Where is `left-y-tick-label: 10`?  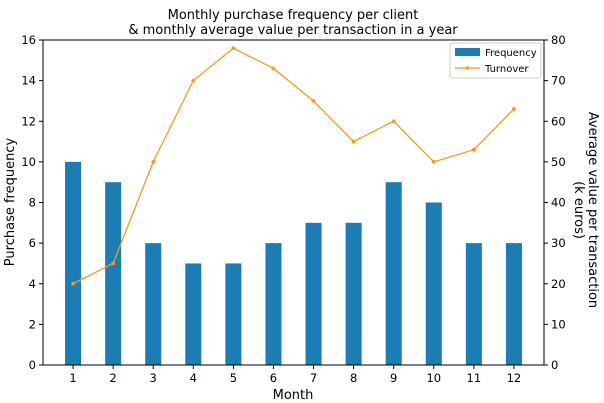 left-y-tick-label: 10 is located at coordinates (28, 162).